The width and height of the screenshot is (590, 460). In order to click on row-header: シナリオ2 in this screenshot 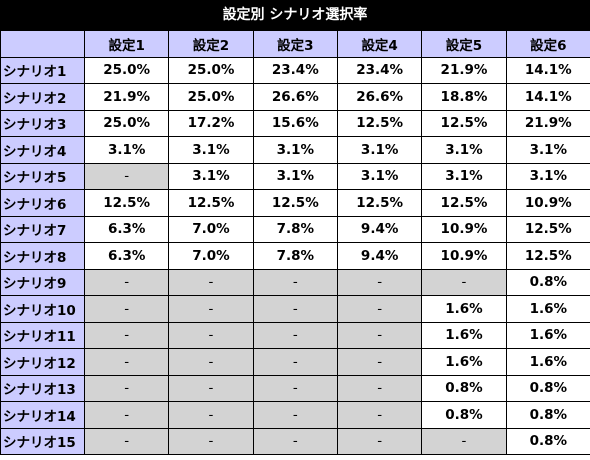, I will do `click(42, 97)`.